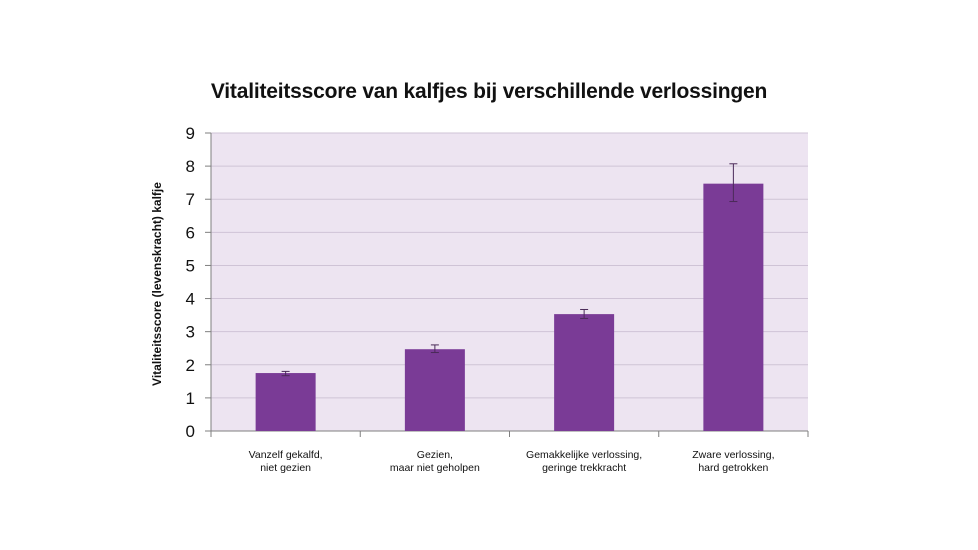  I want to click on y-tick-label-7: 7, so click(190, 199).